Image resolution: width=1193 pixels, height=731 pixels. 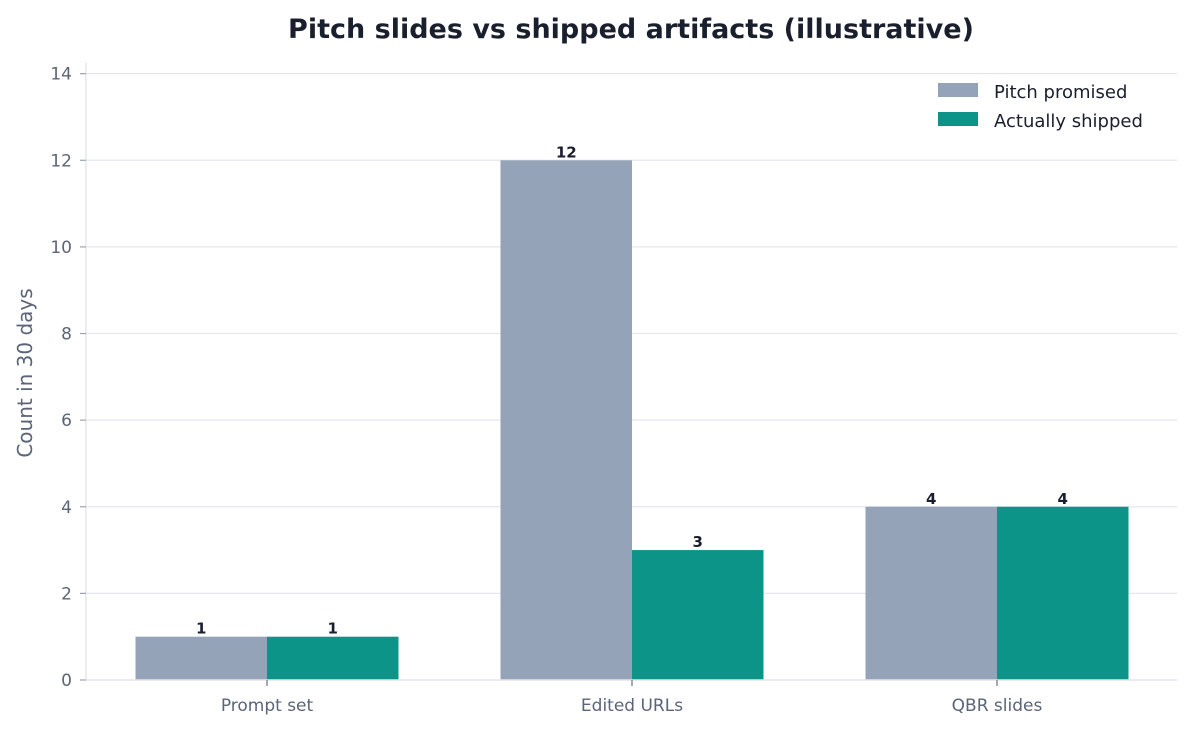 I want to click on bar-label-actually-shipped-edited-urls: 3, so click(x=698, y=542).